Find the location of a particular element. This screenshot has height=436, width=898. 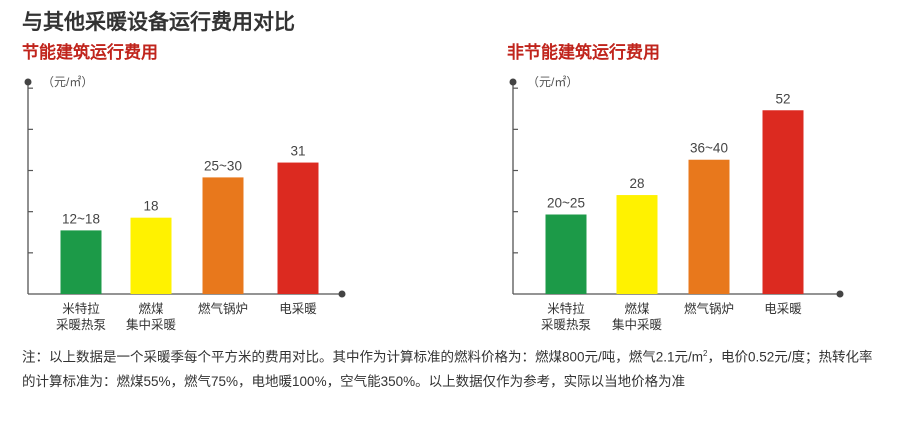

bar-value-label: 25~30 is located at coordinates (223, 165).